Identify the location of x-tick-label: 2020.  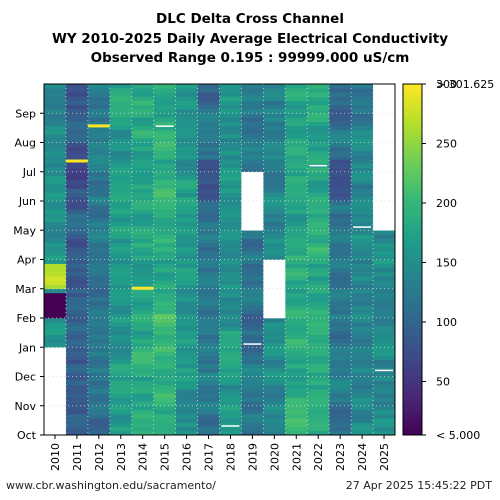
(274, 457).